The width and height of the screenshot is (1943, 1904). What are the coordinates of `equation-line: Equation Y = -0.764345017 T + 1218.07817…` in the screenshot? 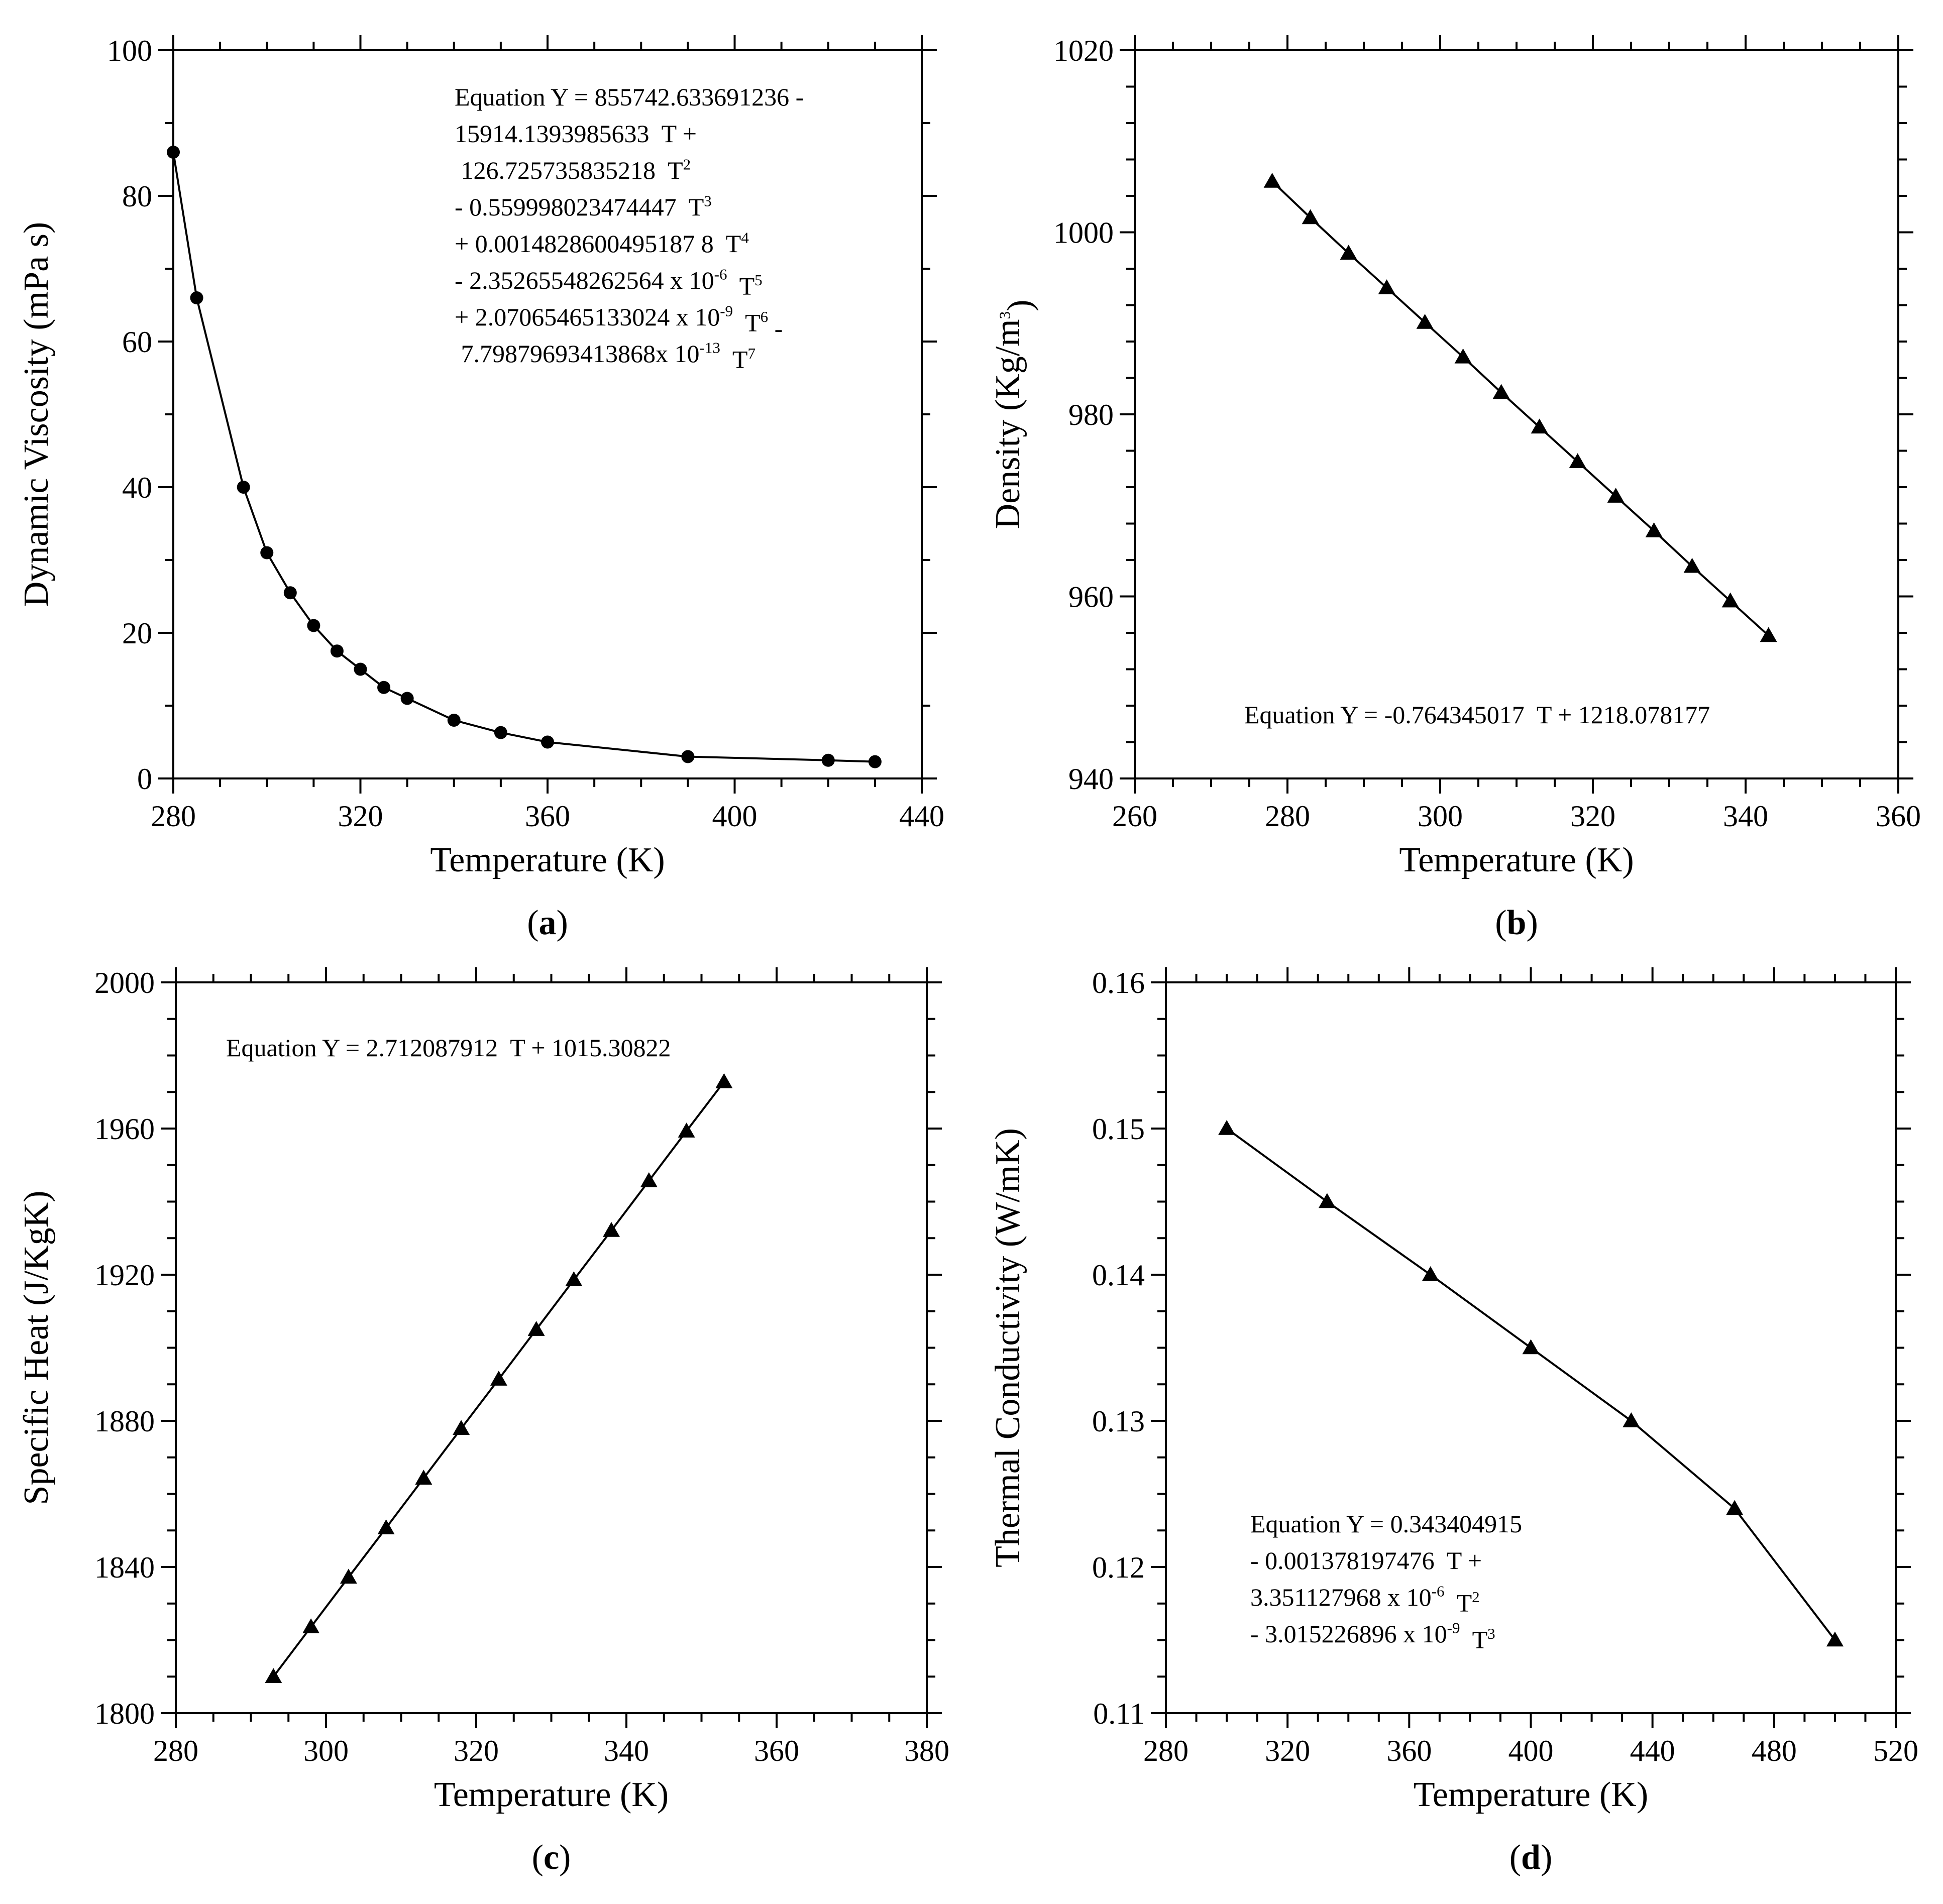 It's located at (1477, 715).